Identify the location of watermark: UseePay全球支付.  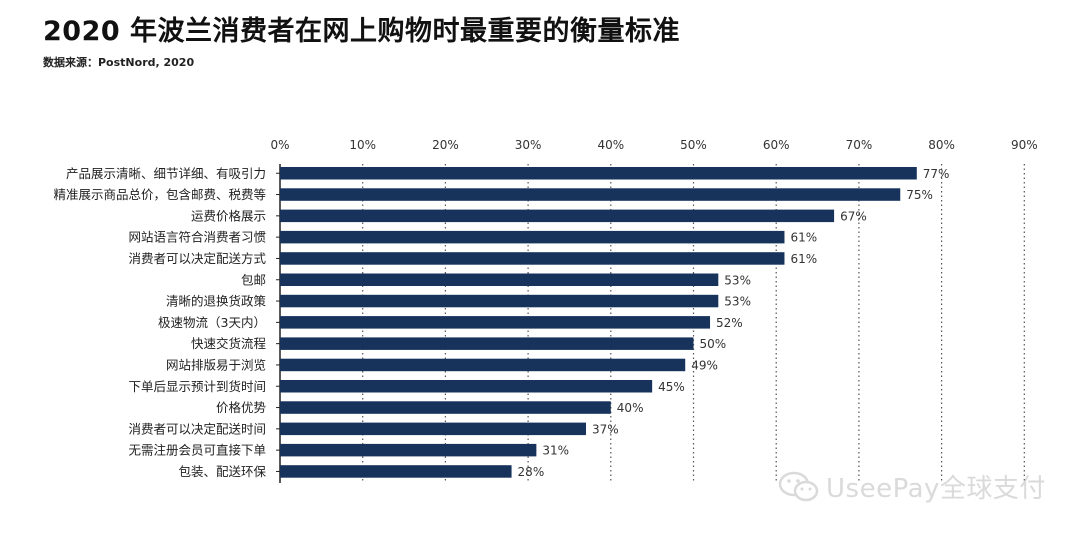
(912, 486).